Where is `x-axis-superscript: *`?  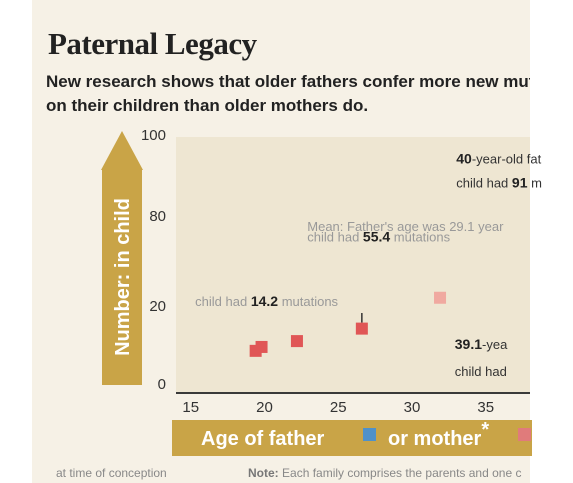 x-axis-superscript: * is located at coordinates (485, 430).